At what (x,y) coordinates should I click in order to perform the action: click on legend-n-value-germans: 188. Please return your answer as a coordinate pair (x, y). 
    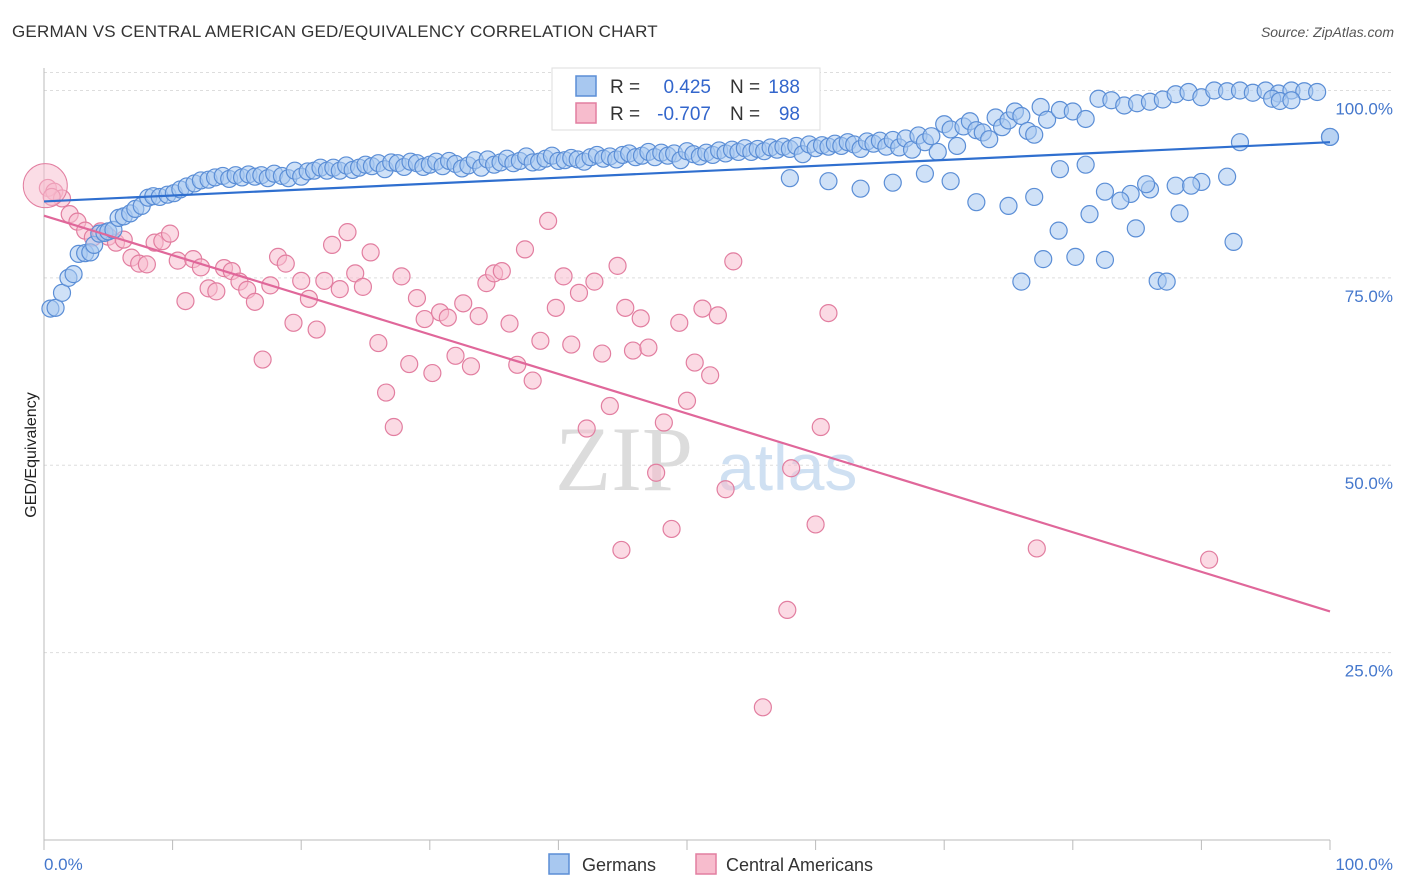
    Looking at the image, I should click on (784, 87).